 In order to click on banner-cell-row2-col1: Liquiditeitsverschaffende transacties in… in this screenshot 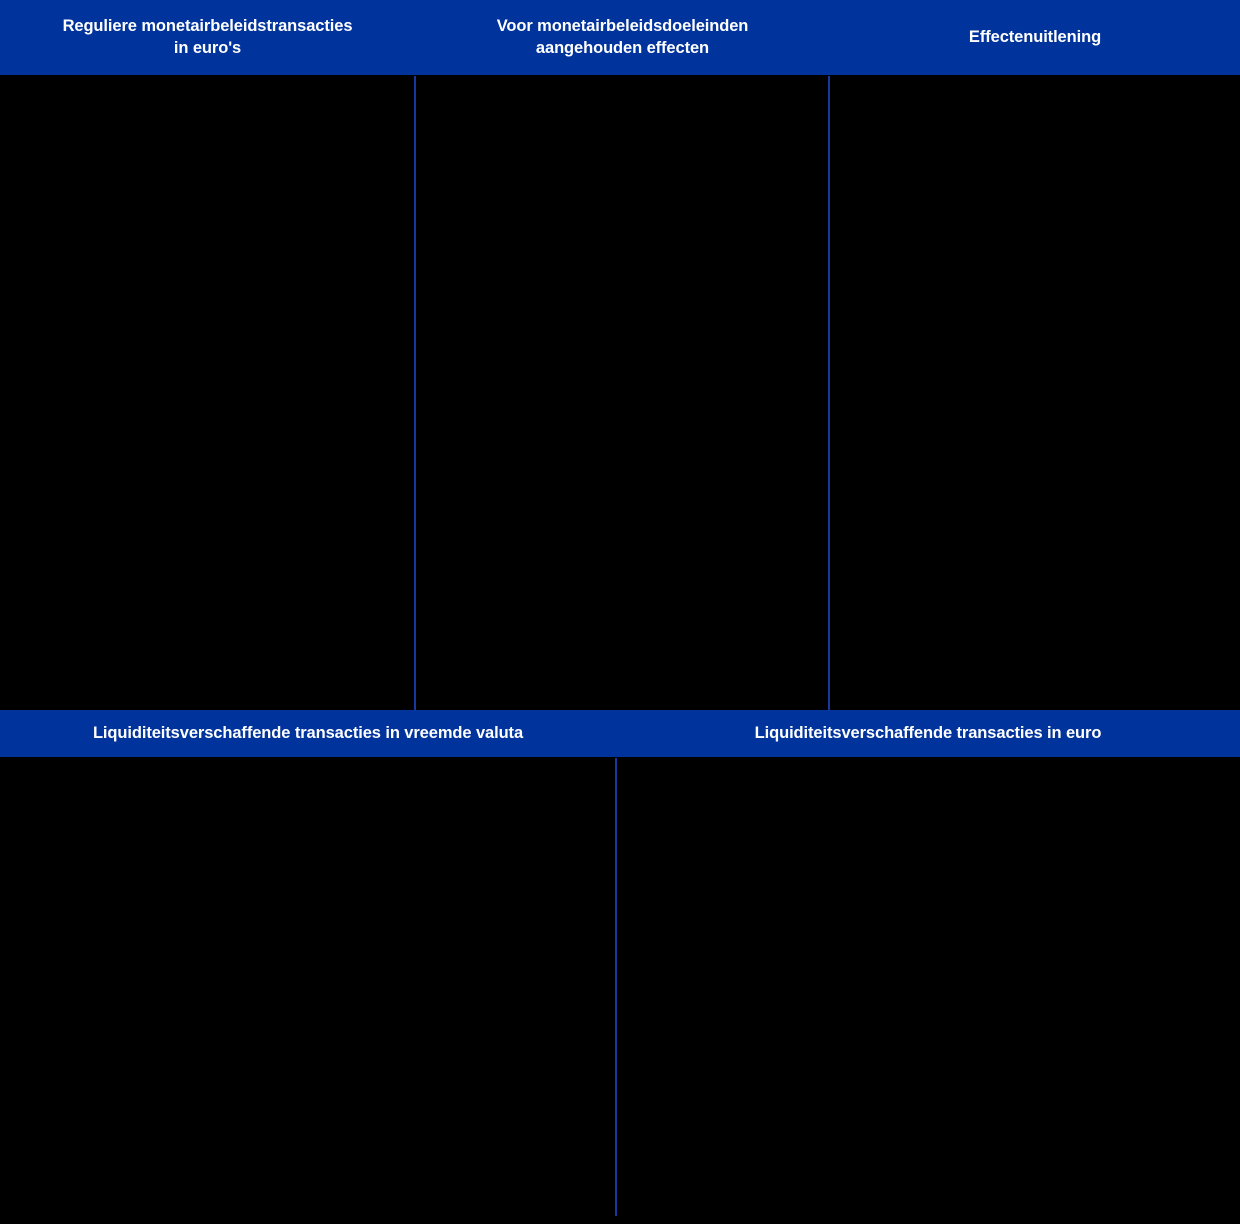, I will do `click(308, 733)`.